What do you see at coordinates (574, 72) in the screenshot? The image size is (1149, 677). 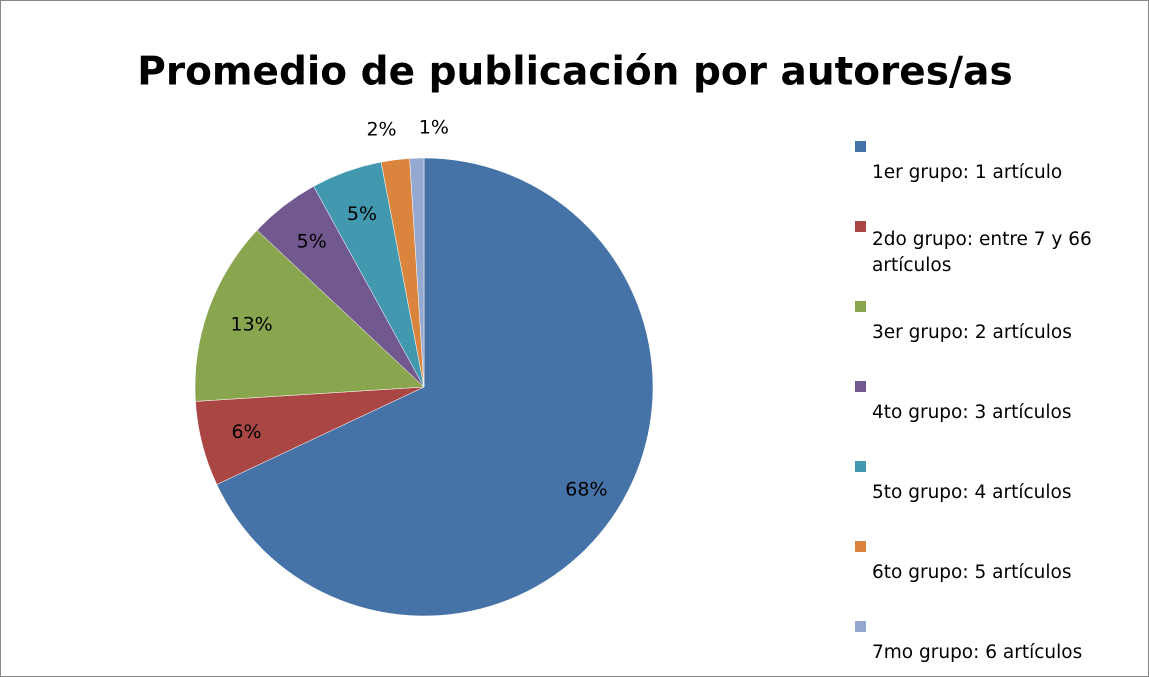 I see `chart-title: Promedio de publicación por autores/as` at bounding box center [574, 72].